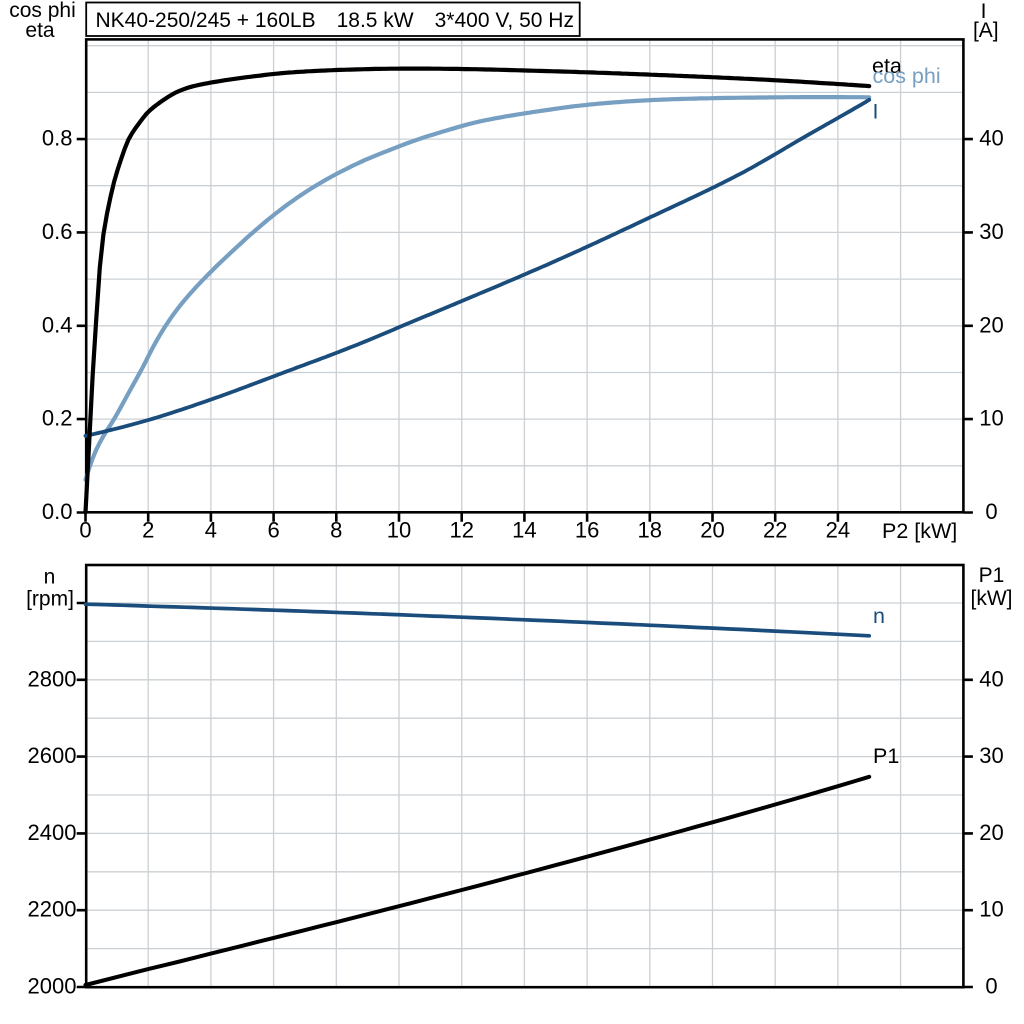 The height and width of the screenshot is (1024, 1024). I want to click on svg-text: 0.0, so click(57, 511).